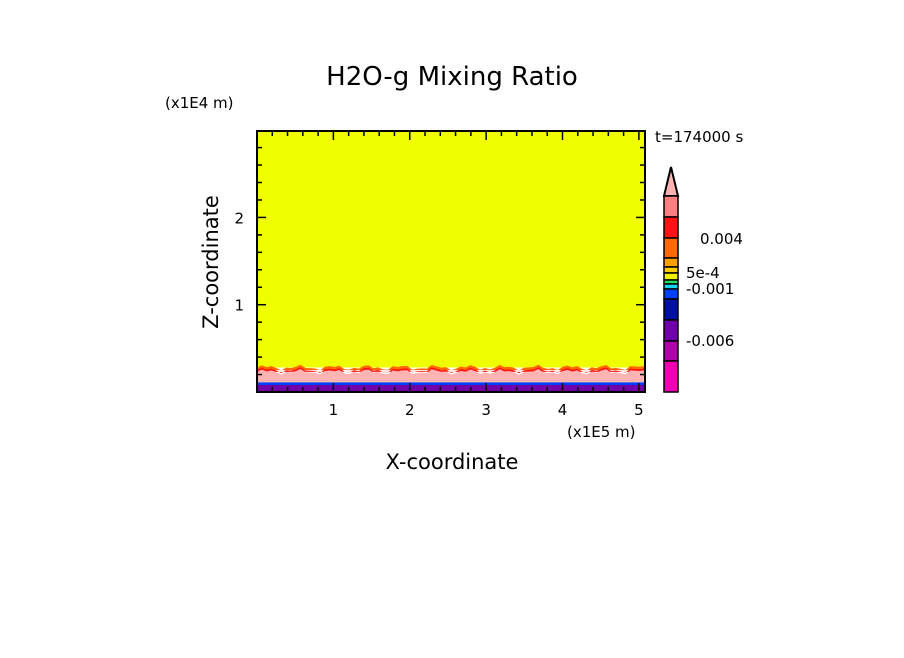 The image size is (904, 658). Describe the element at coordinates (410, 410) in the screenshot. I see `x-tick-label: 2` at that location.